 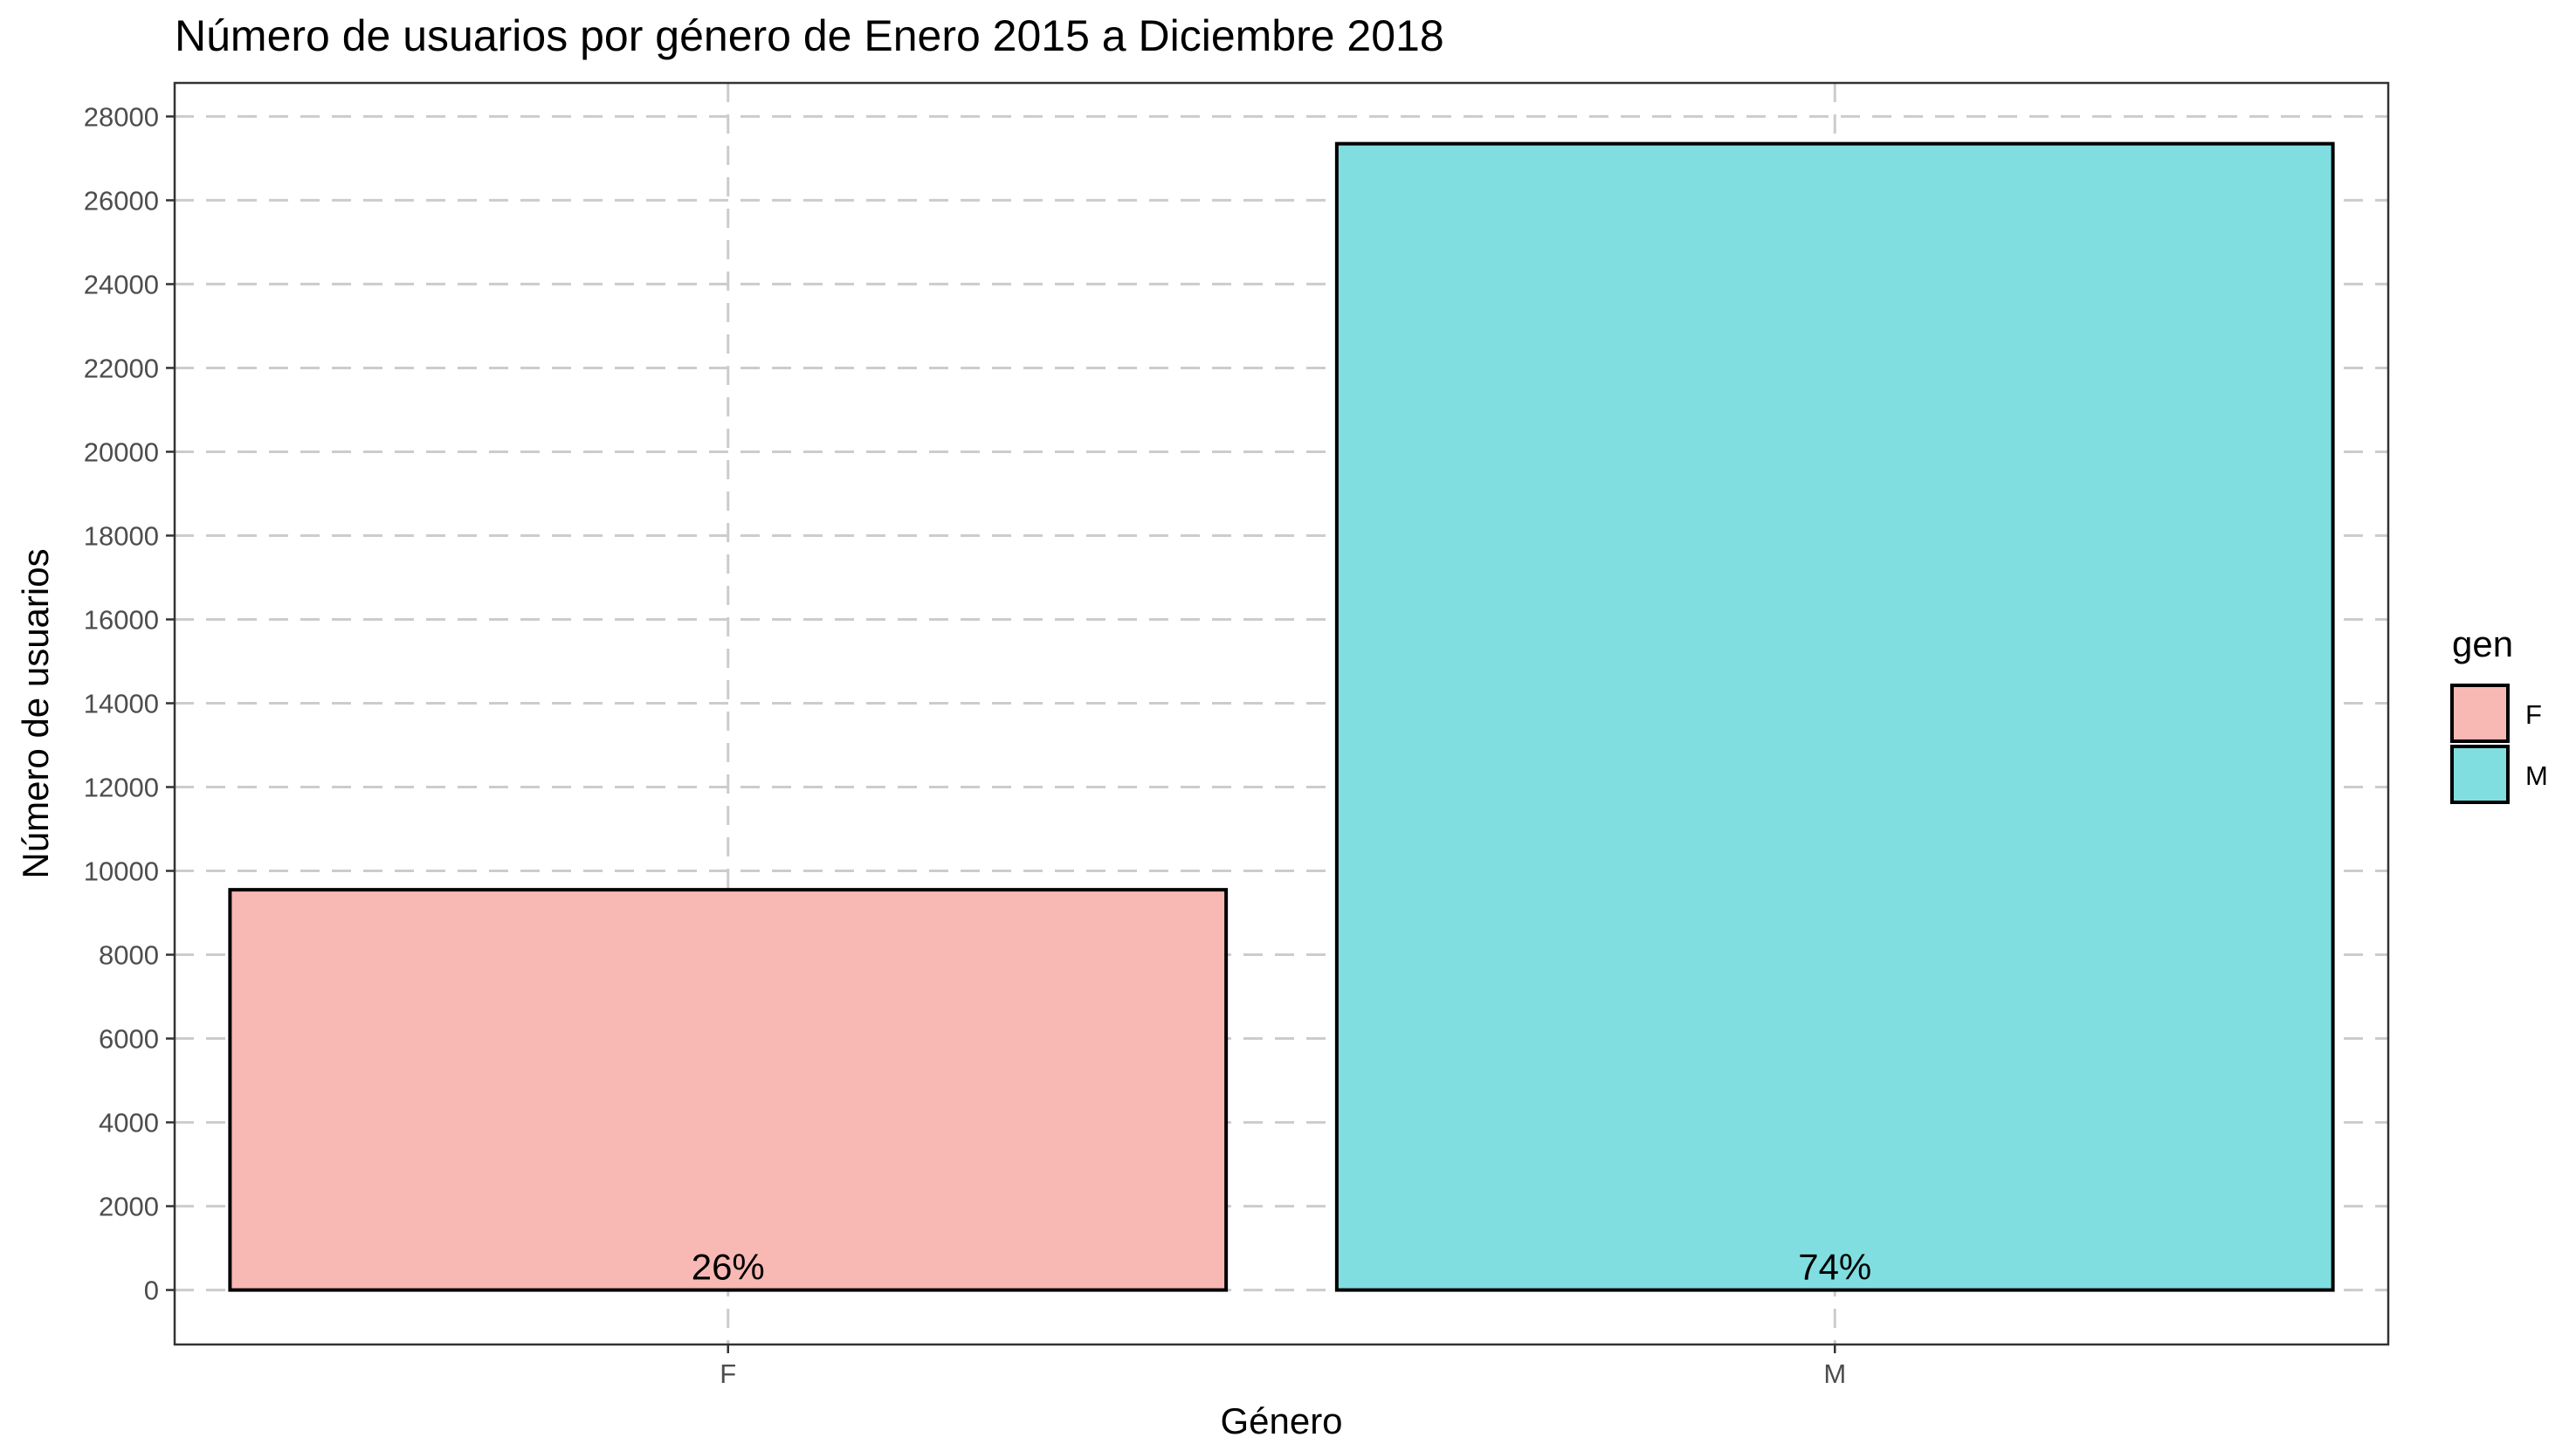 I want to click on y-tick-label: 12000, so click(x=121, y=788).